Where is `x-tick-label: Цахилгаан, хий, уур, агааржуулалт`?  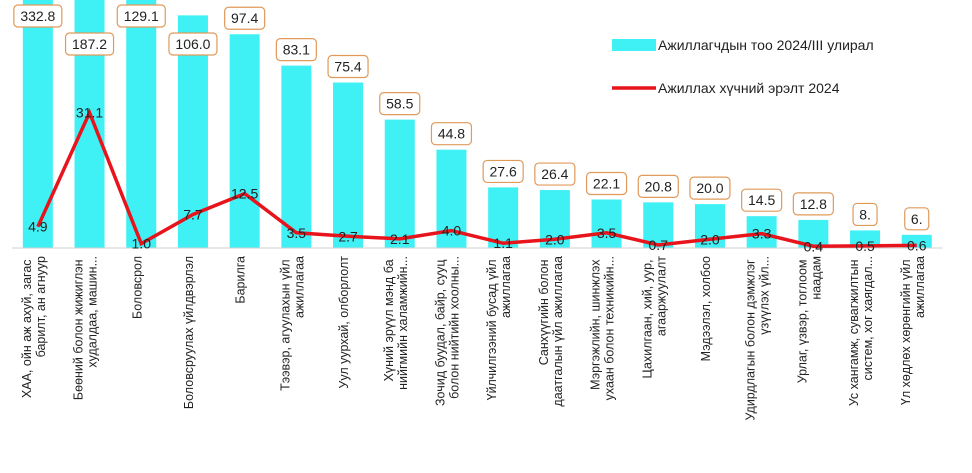 x-tick-label: Цахилгаан, хий, уур, агааржуулалт is located at coordinates (654, 317).